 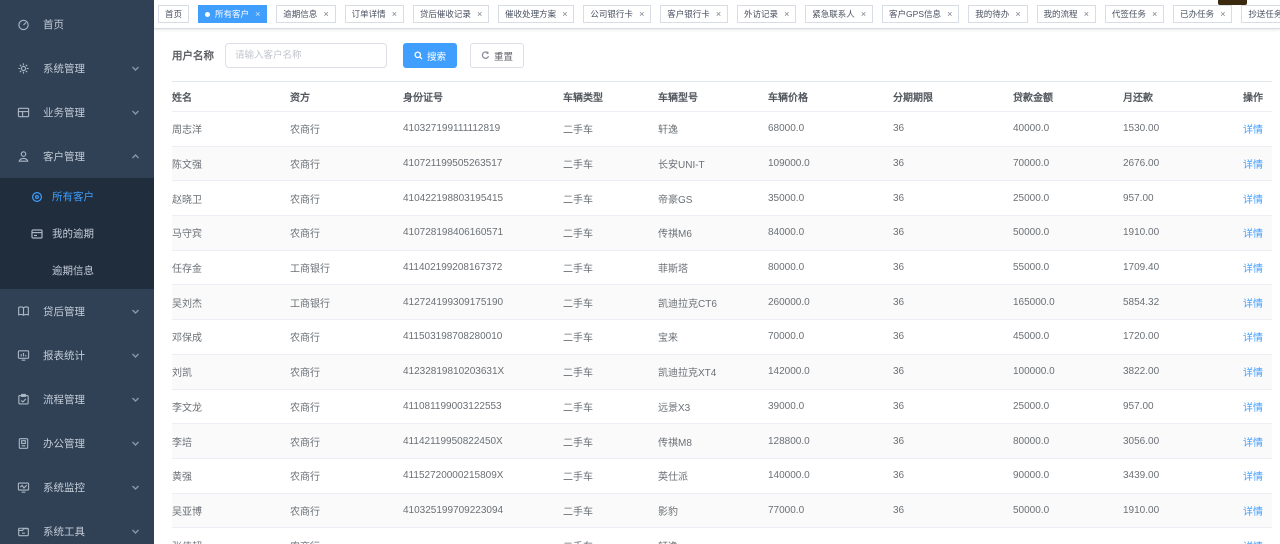 What do you see at coordinates (37, 234) in the screenshot?
I see `card-icon` at bounding box center [37, 234].